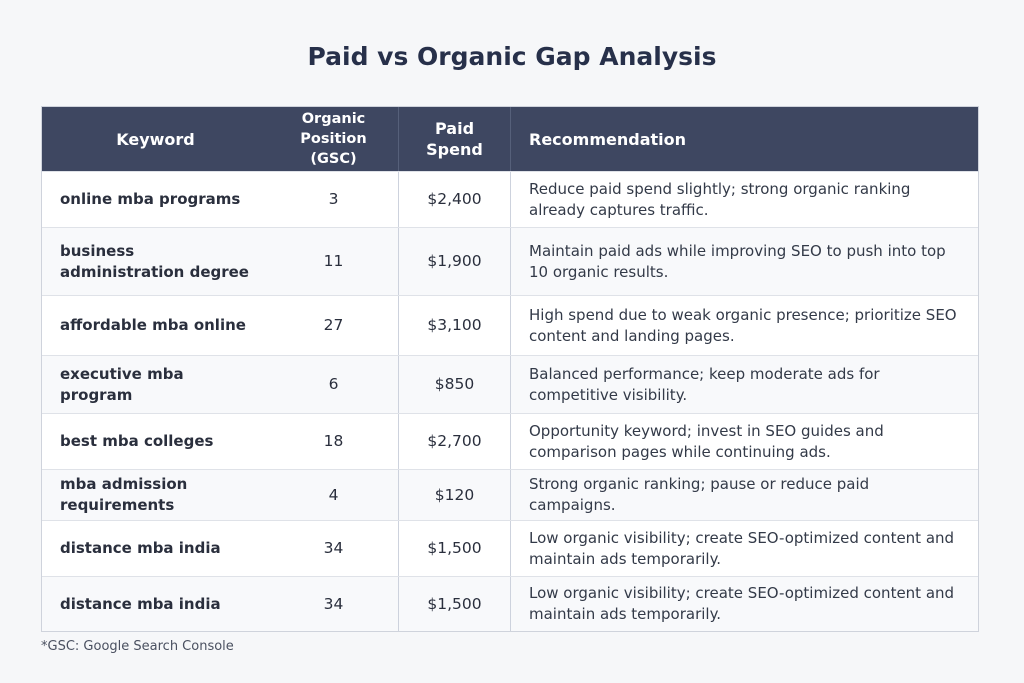  What do you see at coordinates (137, 646) in the screenshot?
I see `footnote: *GSC: Google Search Console` at bounding box center [137, 646].